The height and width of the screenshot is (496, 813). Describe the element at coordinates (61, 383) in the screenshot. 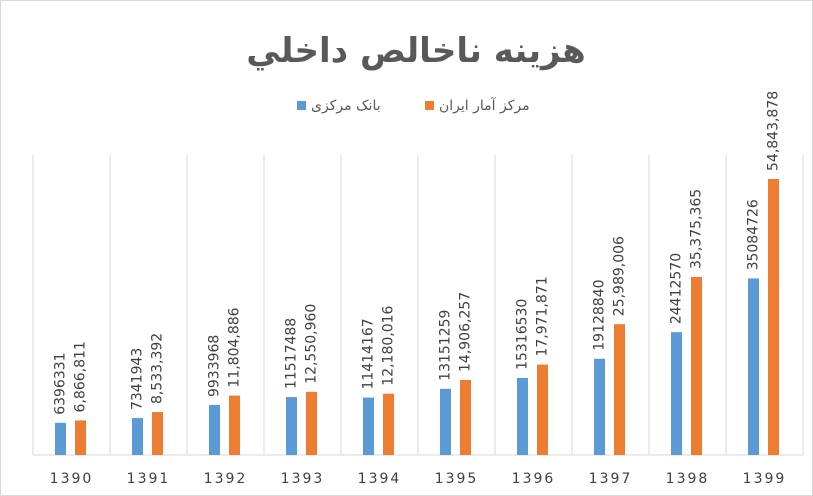

I see `value-label: 6396331` at that location.